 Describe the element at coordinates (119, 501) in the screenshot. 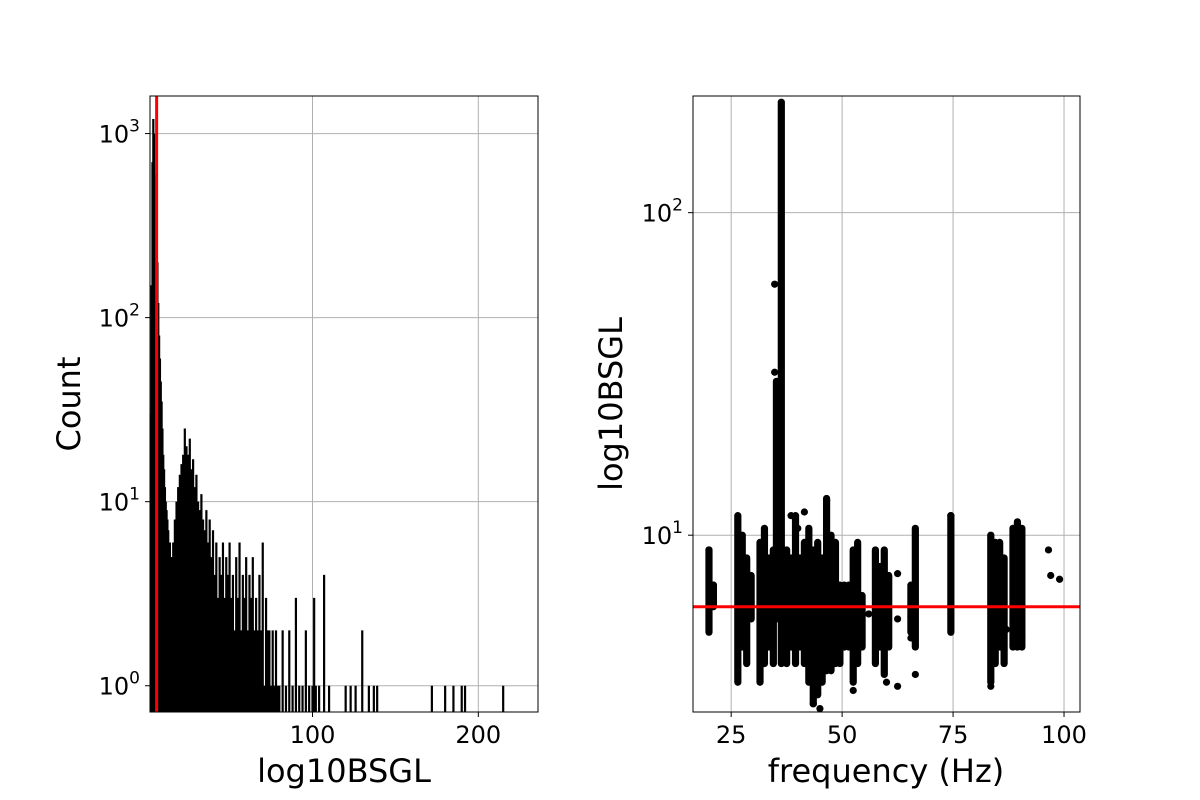

I see `histogram-y-tick-label: 10¹` at that location.